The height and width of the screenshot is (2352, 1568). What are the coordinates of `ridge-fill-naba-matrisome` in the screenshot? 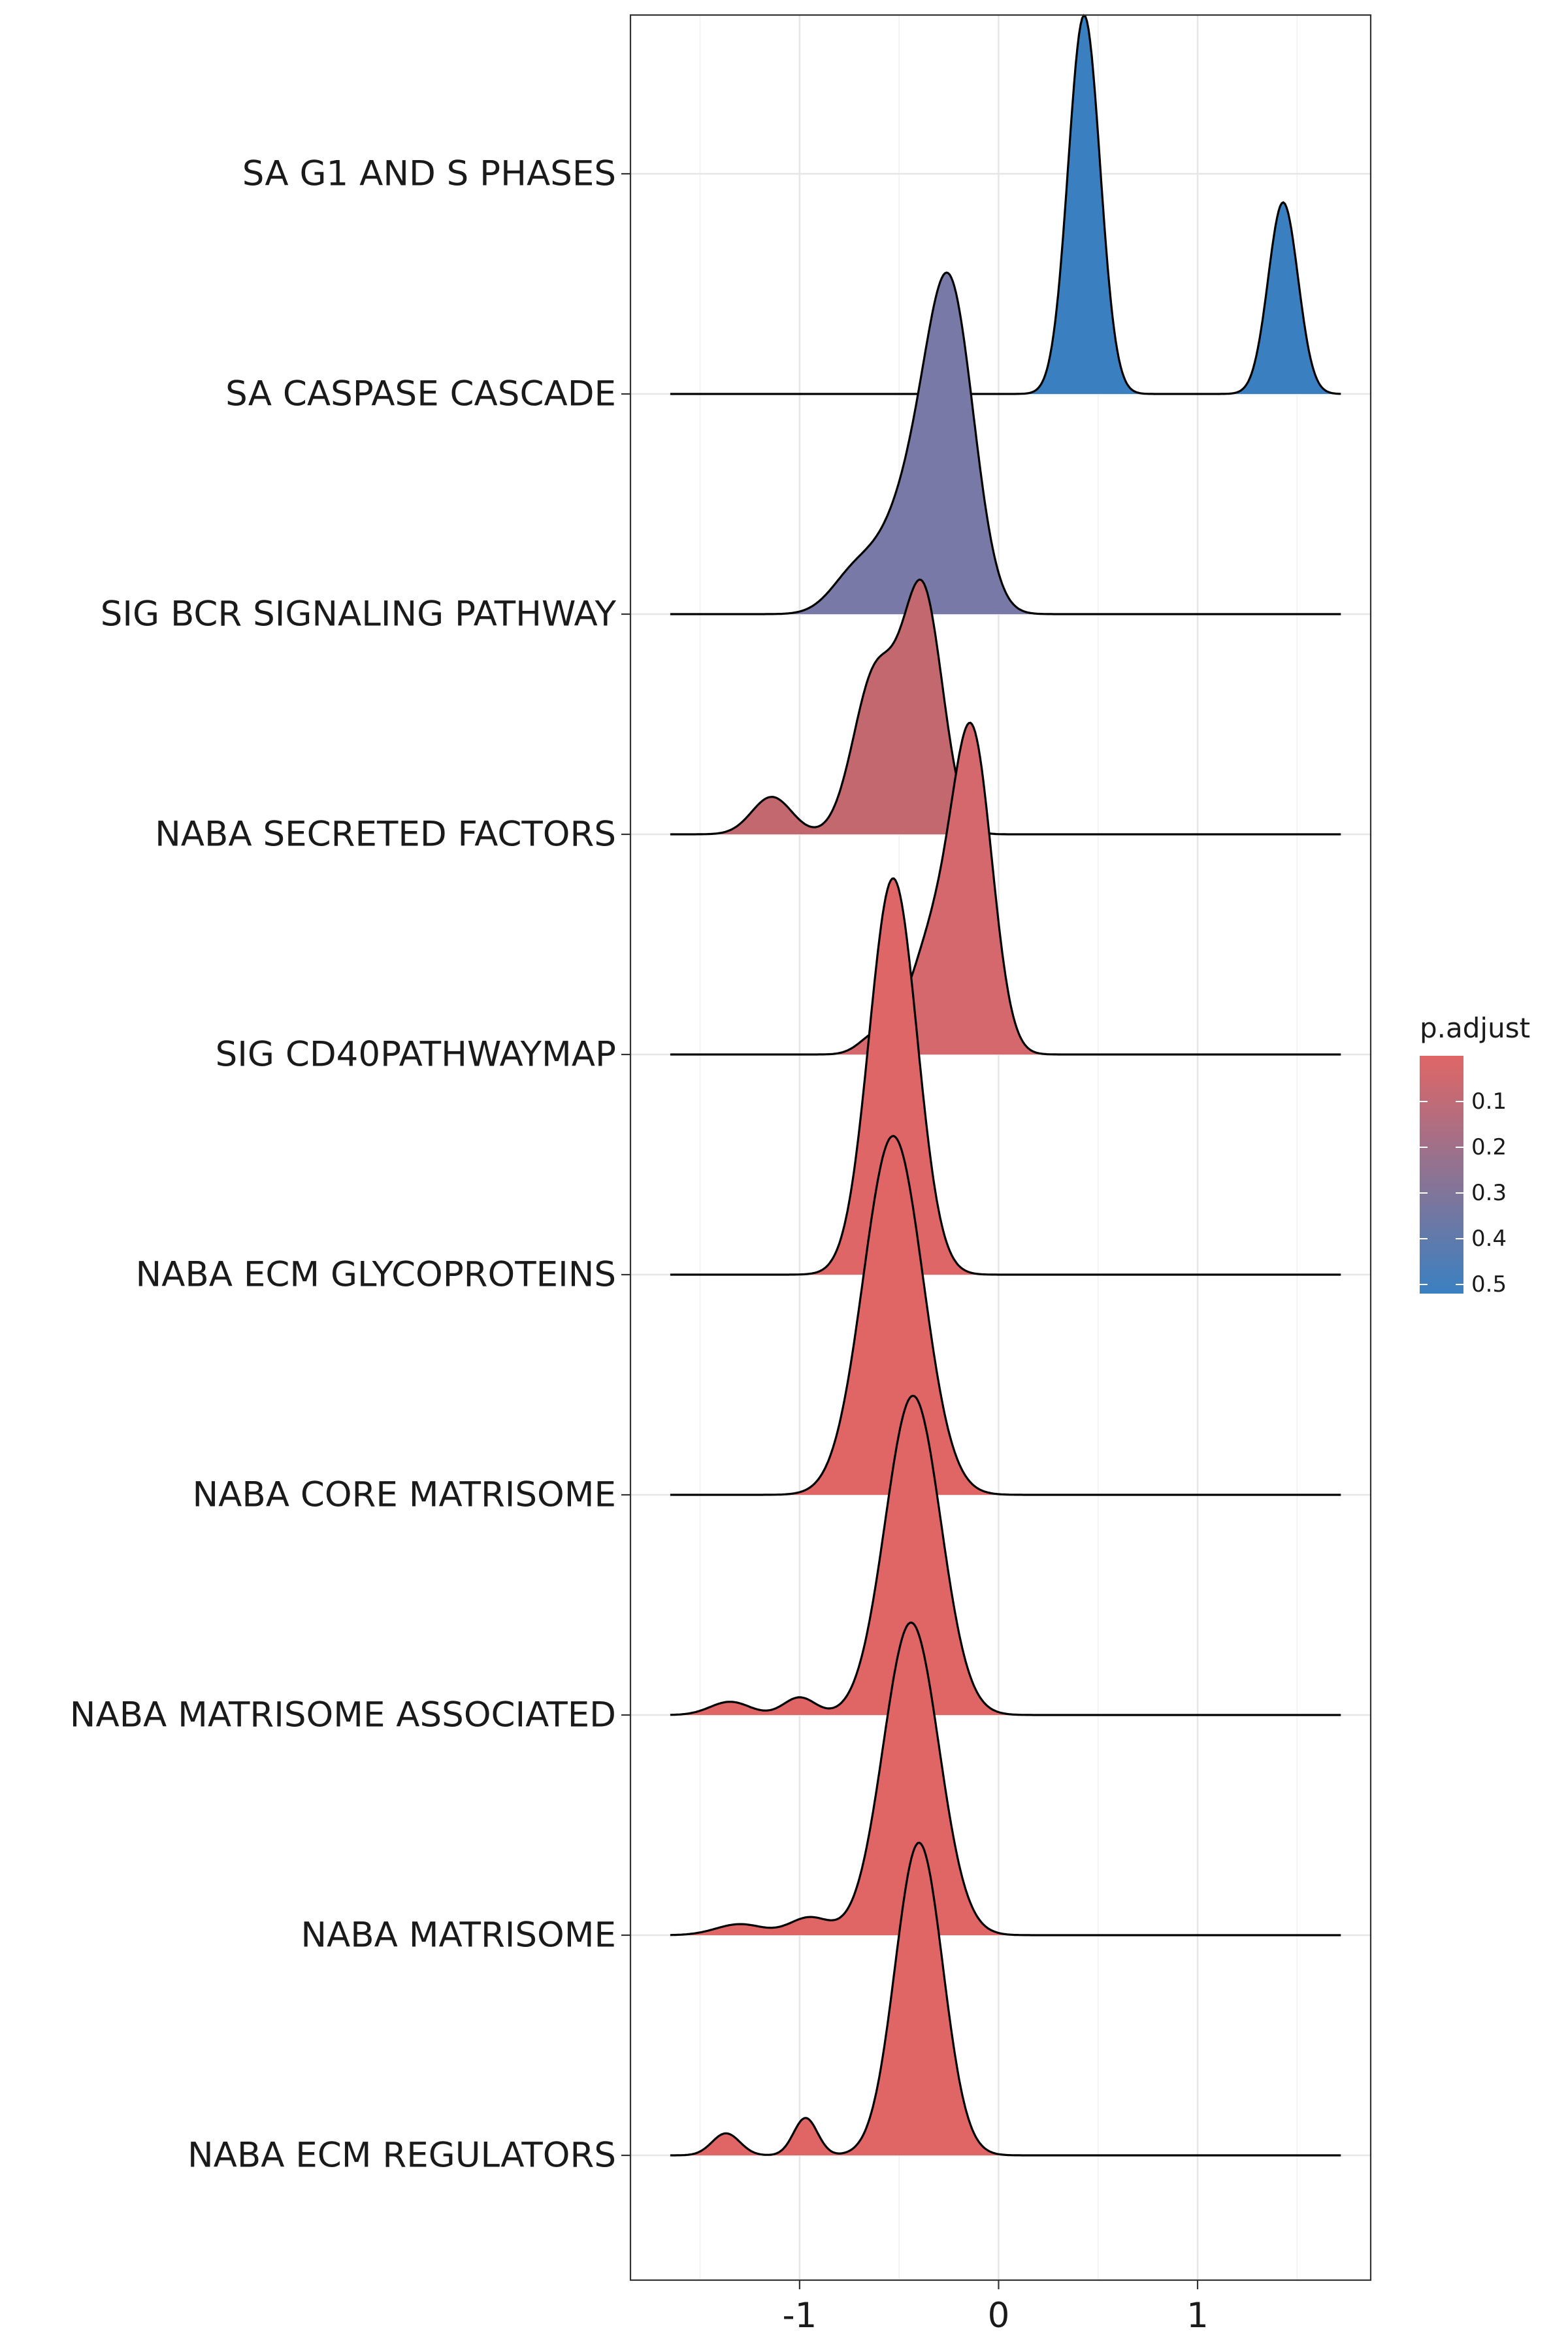 It's located at (1005, 1778).